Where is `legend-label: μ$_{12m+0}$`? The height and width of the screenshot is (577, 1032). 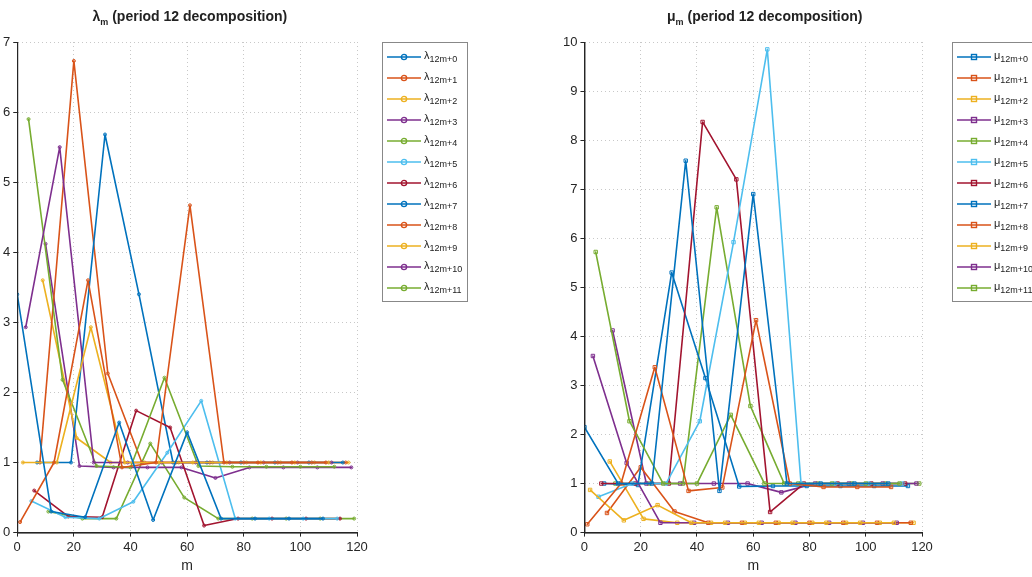
legend-label: μ$_{12m+0}$ is located at coordinates (1011, 56).